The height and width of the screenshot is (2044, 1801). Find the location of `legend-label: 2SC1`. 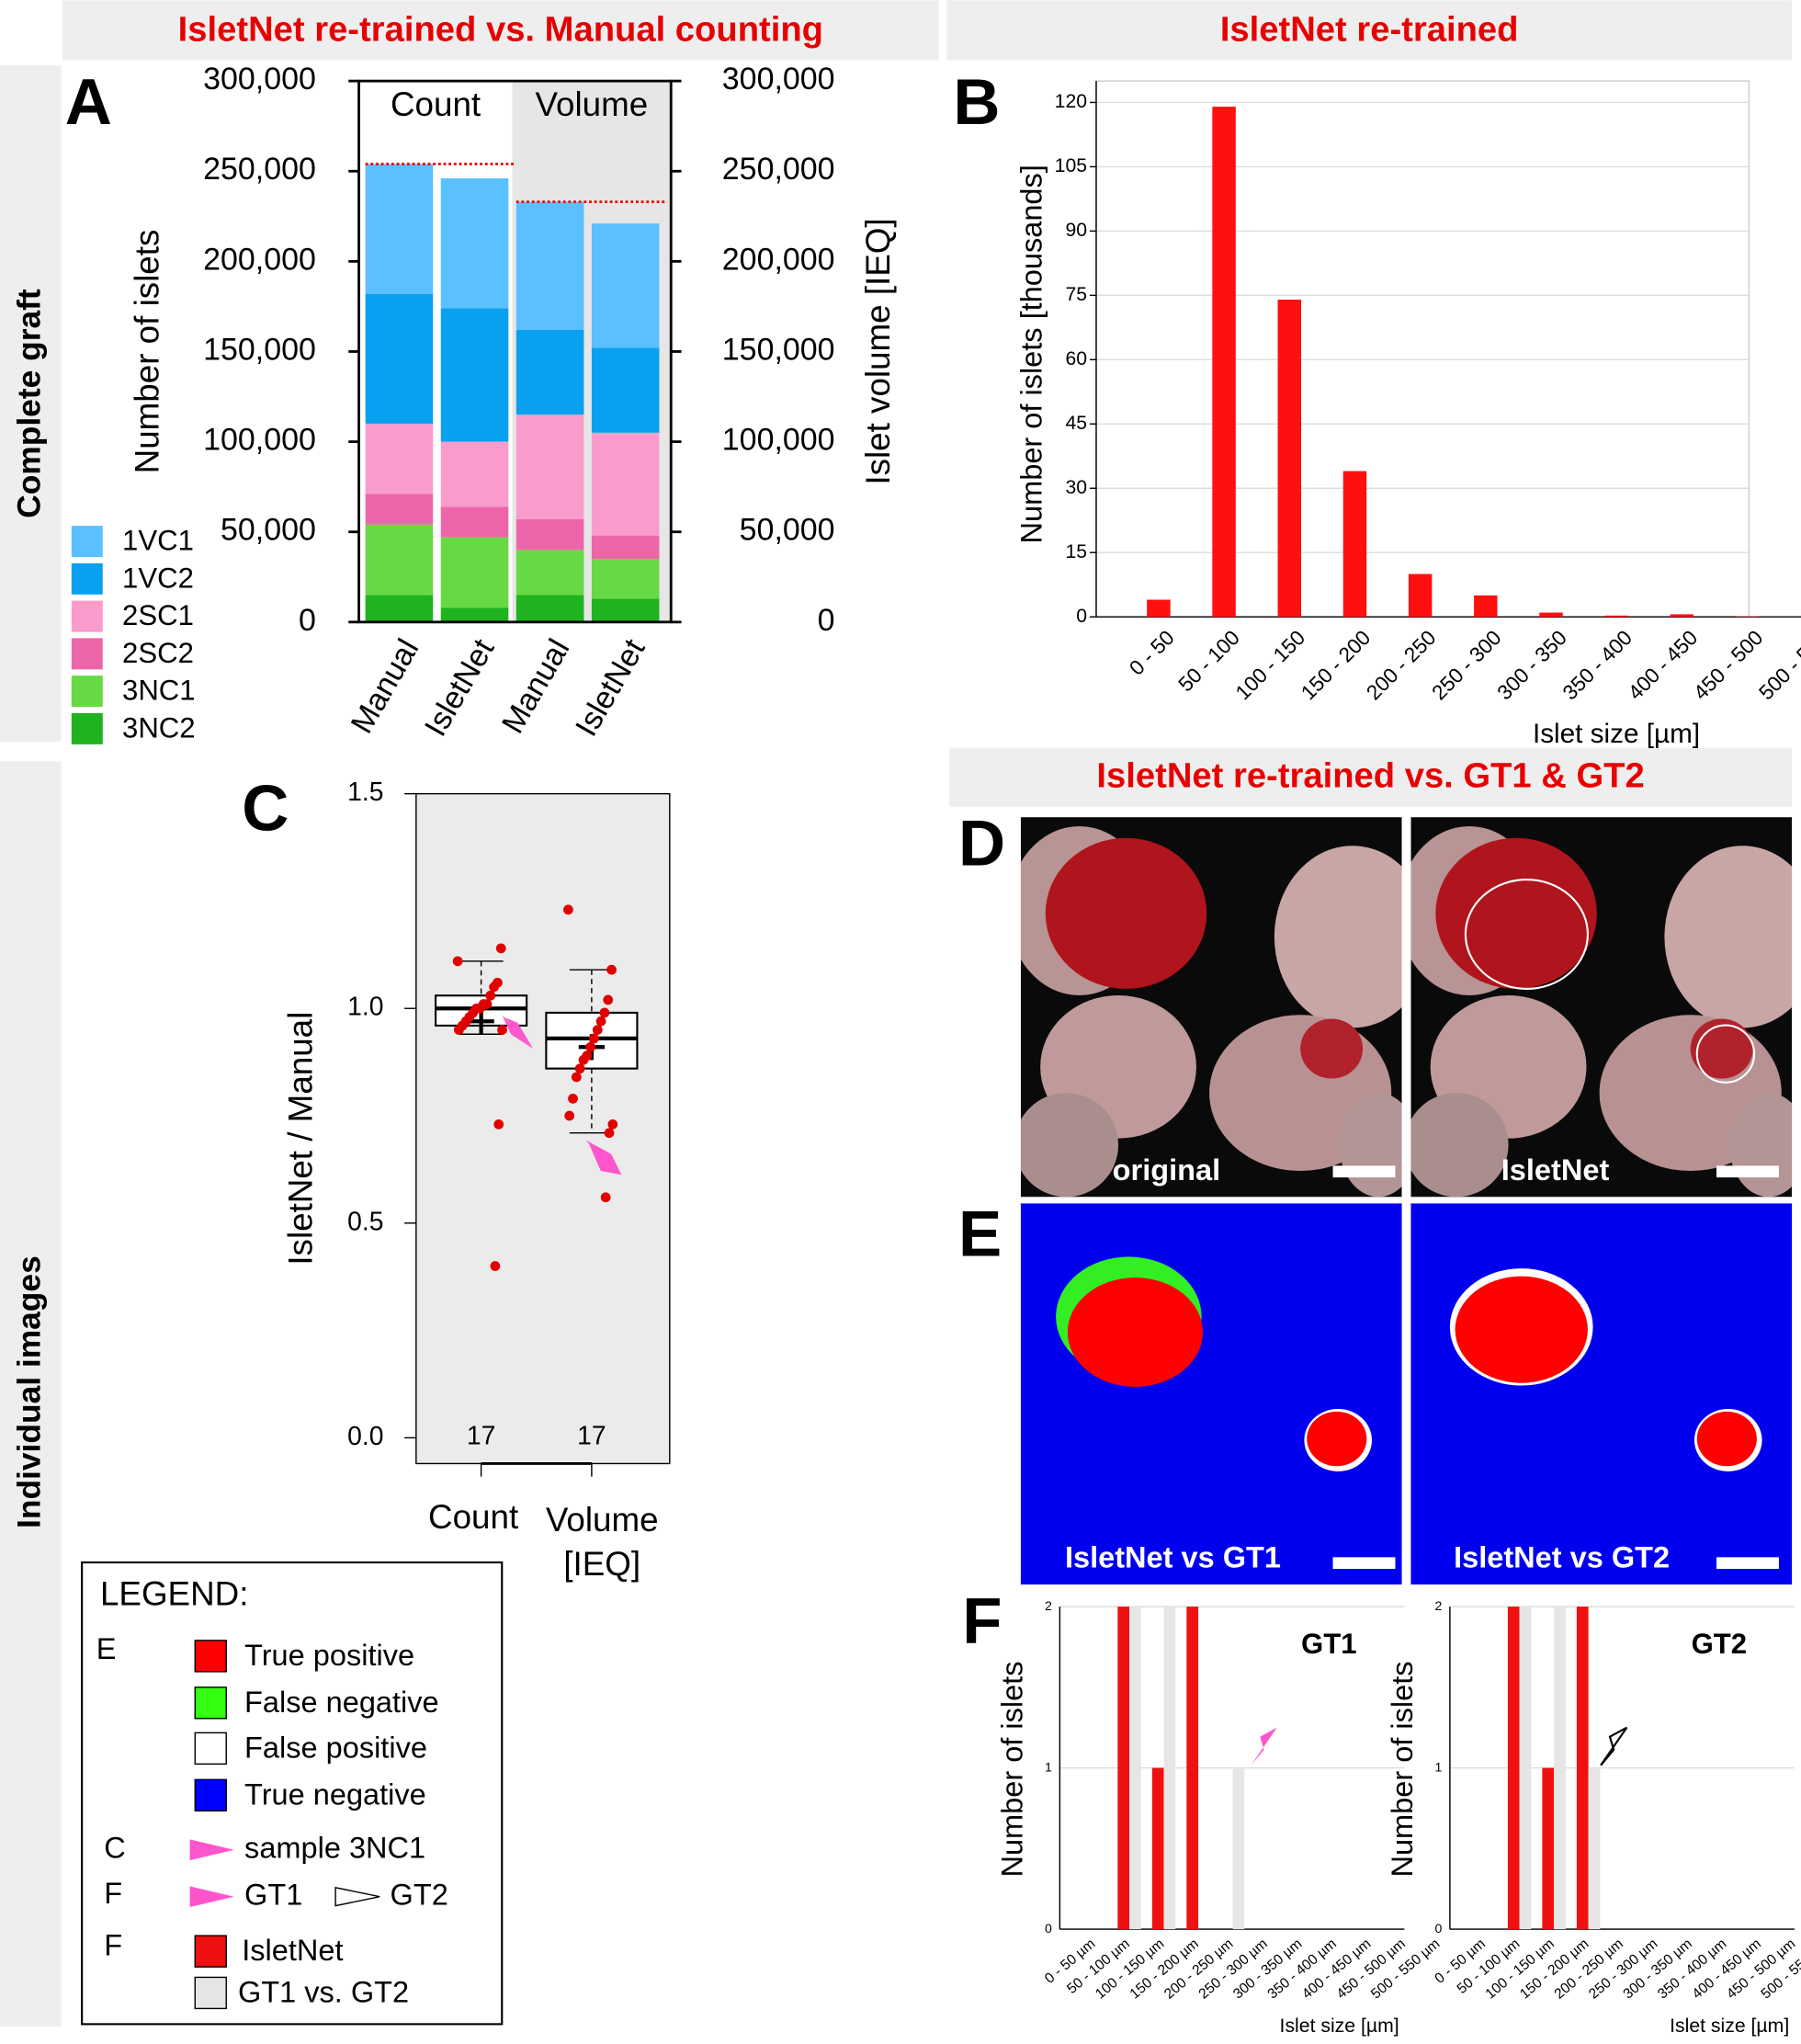

legend-label: 2SC1 is located at coordinates (158, 615).